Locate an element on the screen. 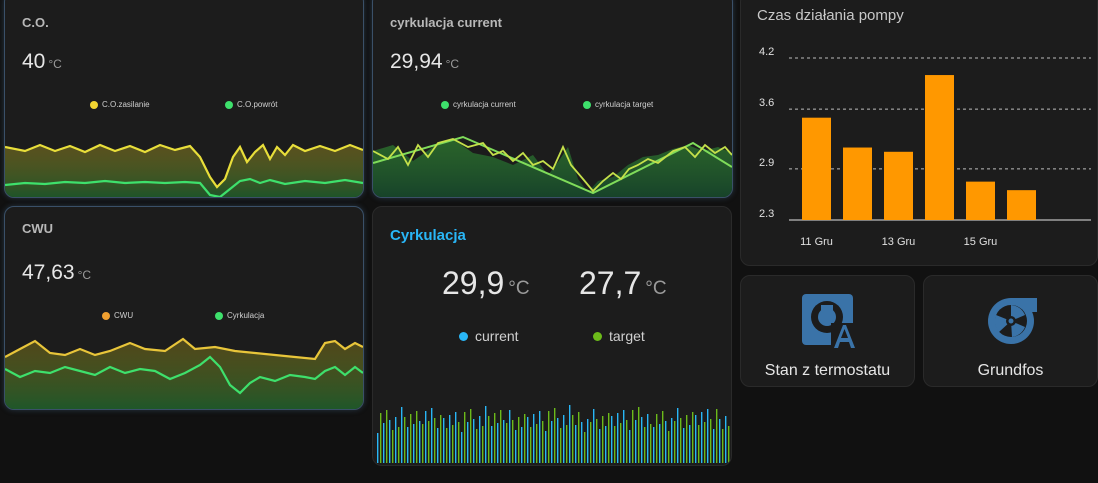 The height and width of the screenshot is (483, 1098). value-number: 29,9 is located at coordinates (473, 283).